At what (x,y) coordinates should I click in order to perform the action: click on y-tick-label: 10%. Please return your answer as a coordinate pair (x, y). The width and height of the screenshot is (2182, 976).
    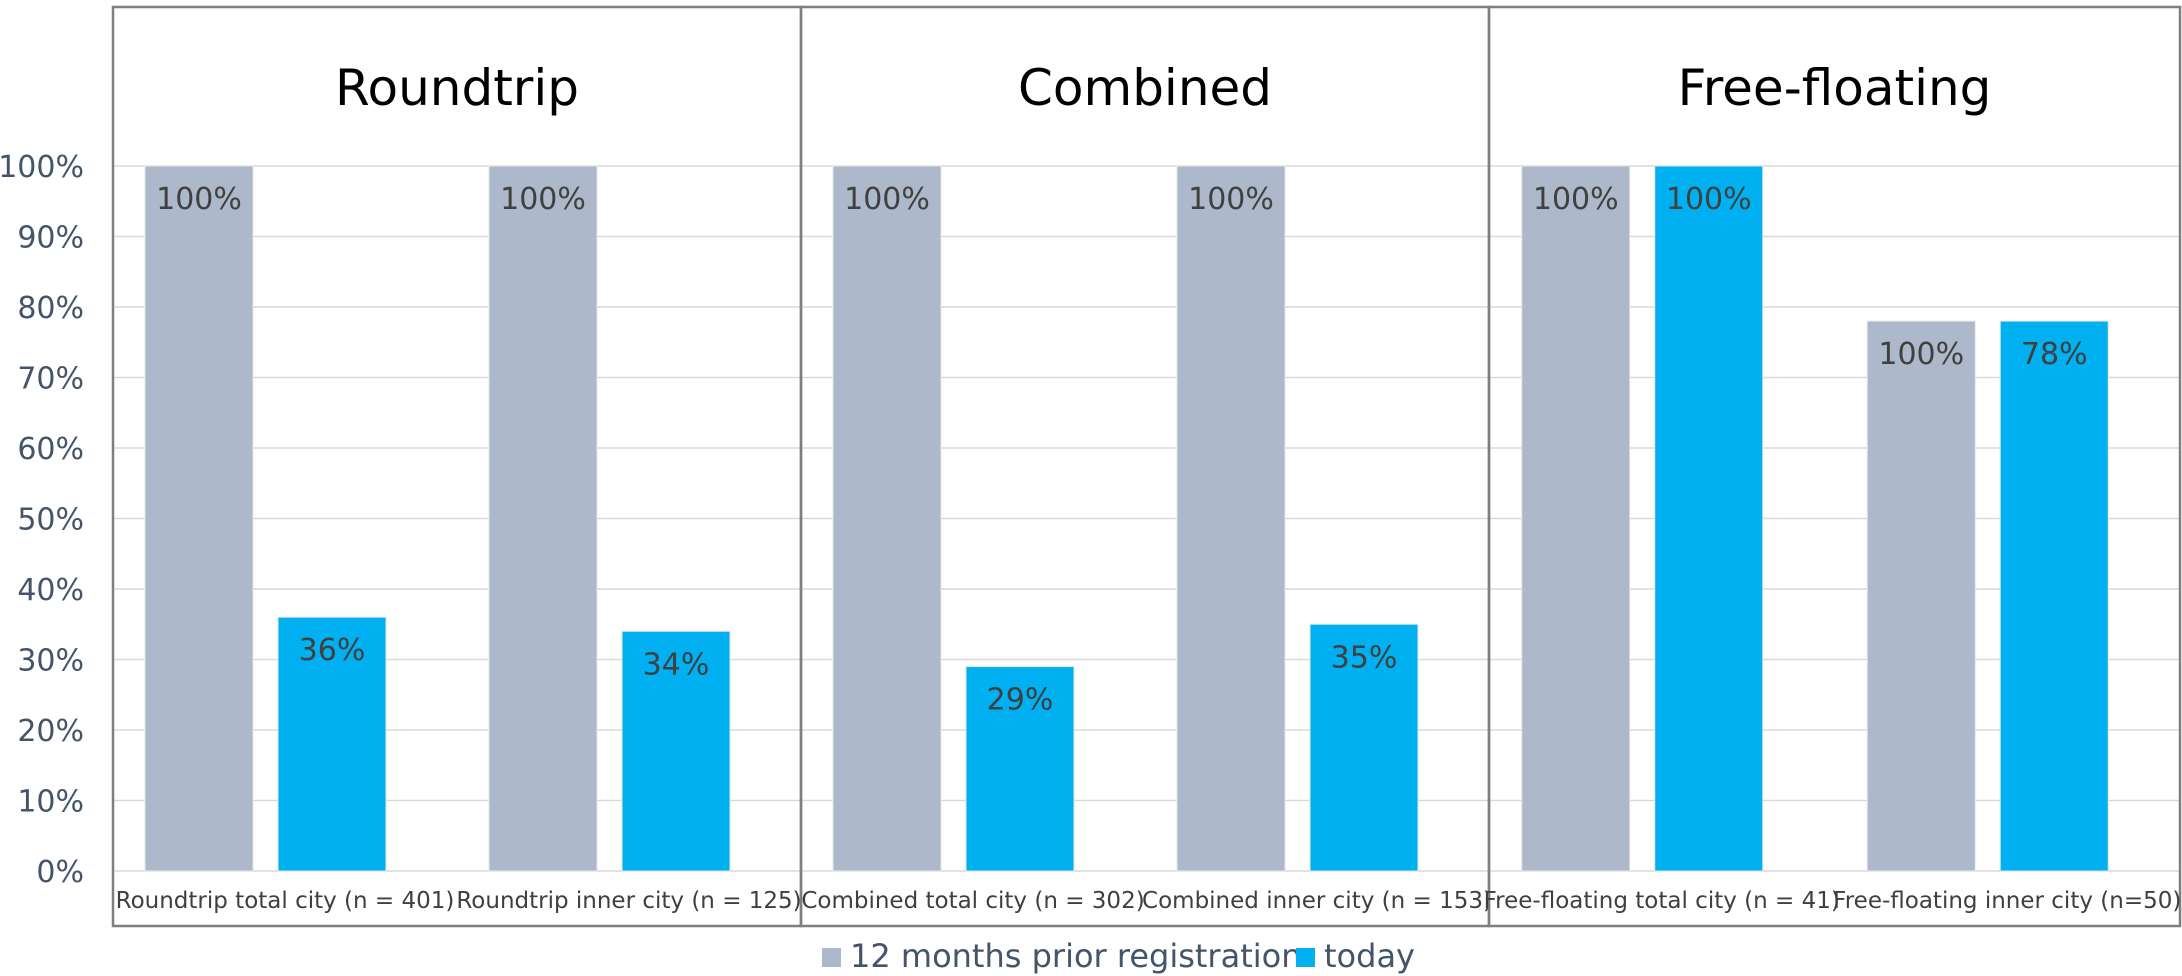
    Looking at the image, I should click on (50, 802).